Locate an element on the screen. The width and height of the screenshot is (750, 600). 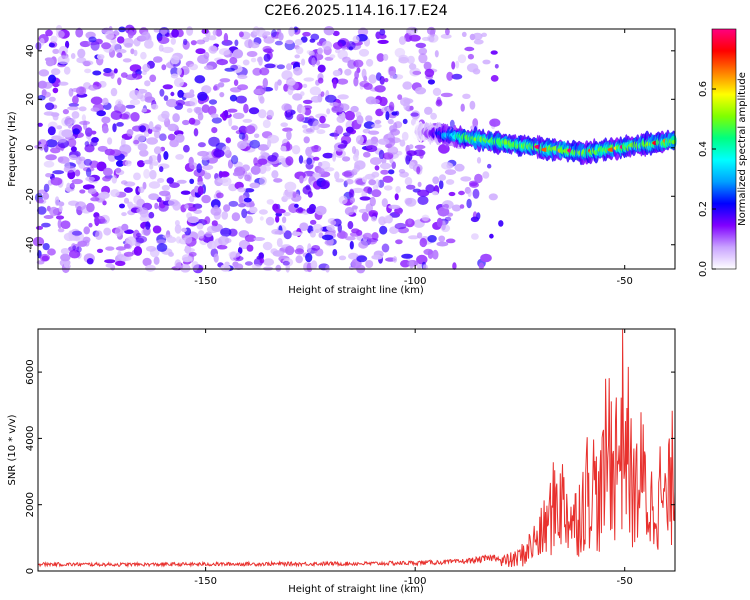
snr-y-tick-label: 4000 is located at coordinates (30, 438).